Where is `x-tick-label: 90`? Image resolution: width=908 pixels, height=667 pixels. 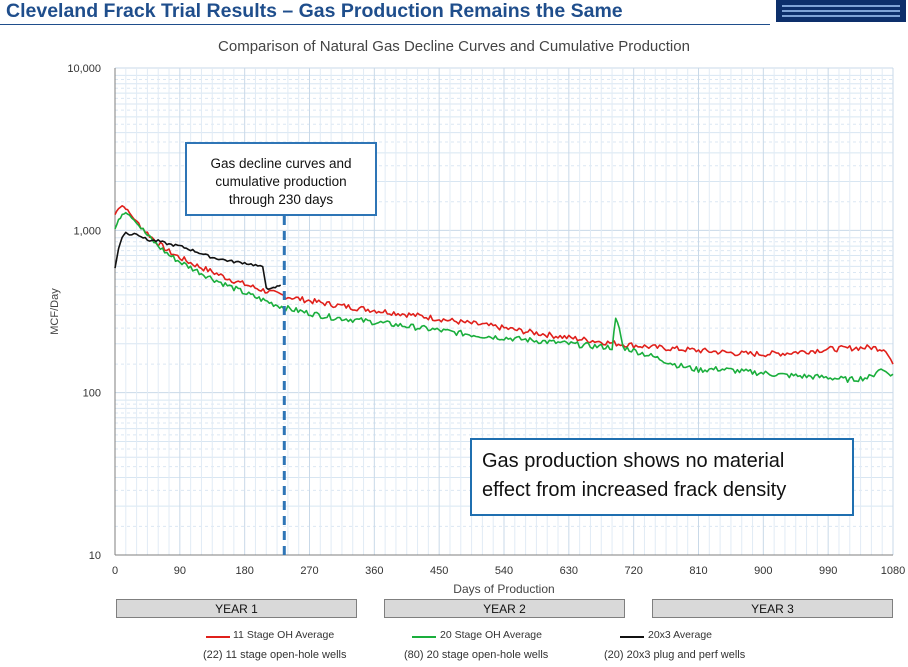 x-tick-label: 90 is located at coordinates (180, 571).